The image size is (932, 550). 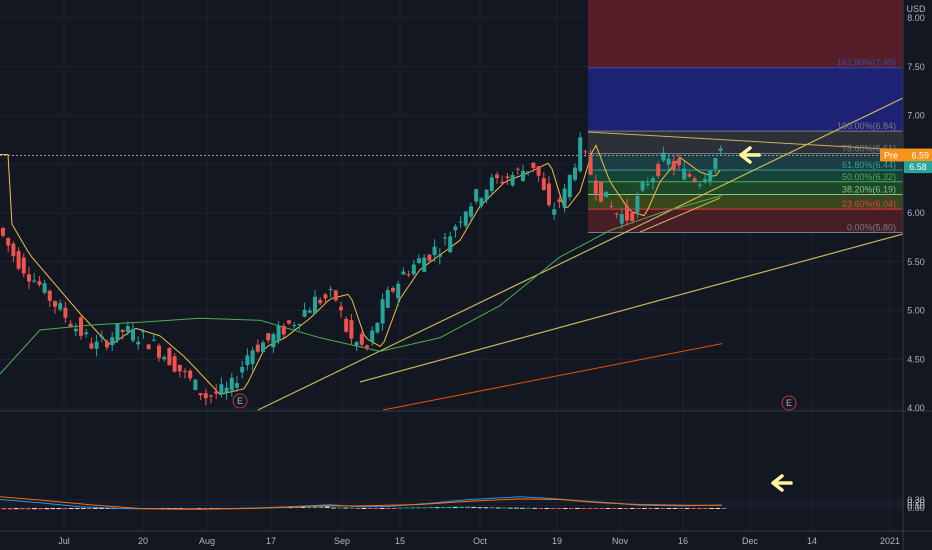 What do you see at coordinates (866, 63) in the screenshot?
I see `fib-label: 161.80%(7.49)` at bounding box center [866, 63].